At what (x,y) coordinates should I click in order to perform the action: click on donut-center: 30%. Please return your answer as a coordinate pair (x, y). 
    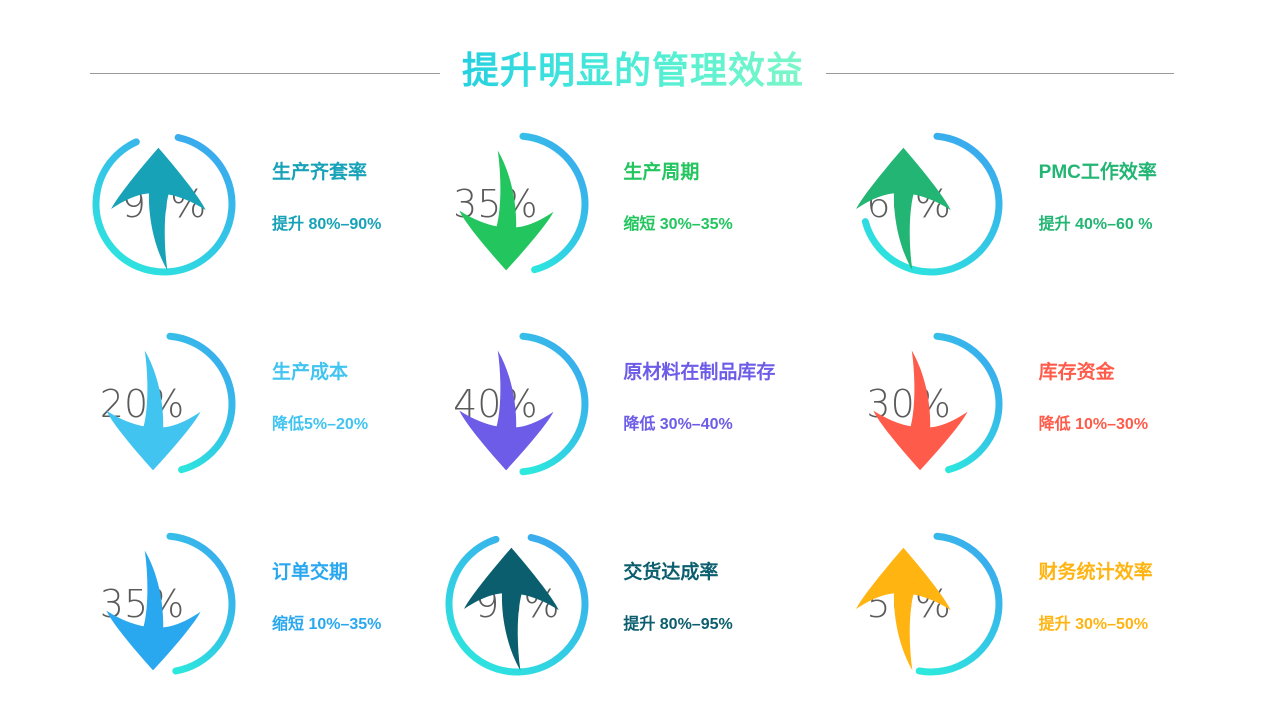
    Looking at the image, I should click on (909, 404).